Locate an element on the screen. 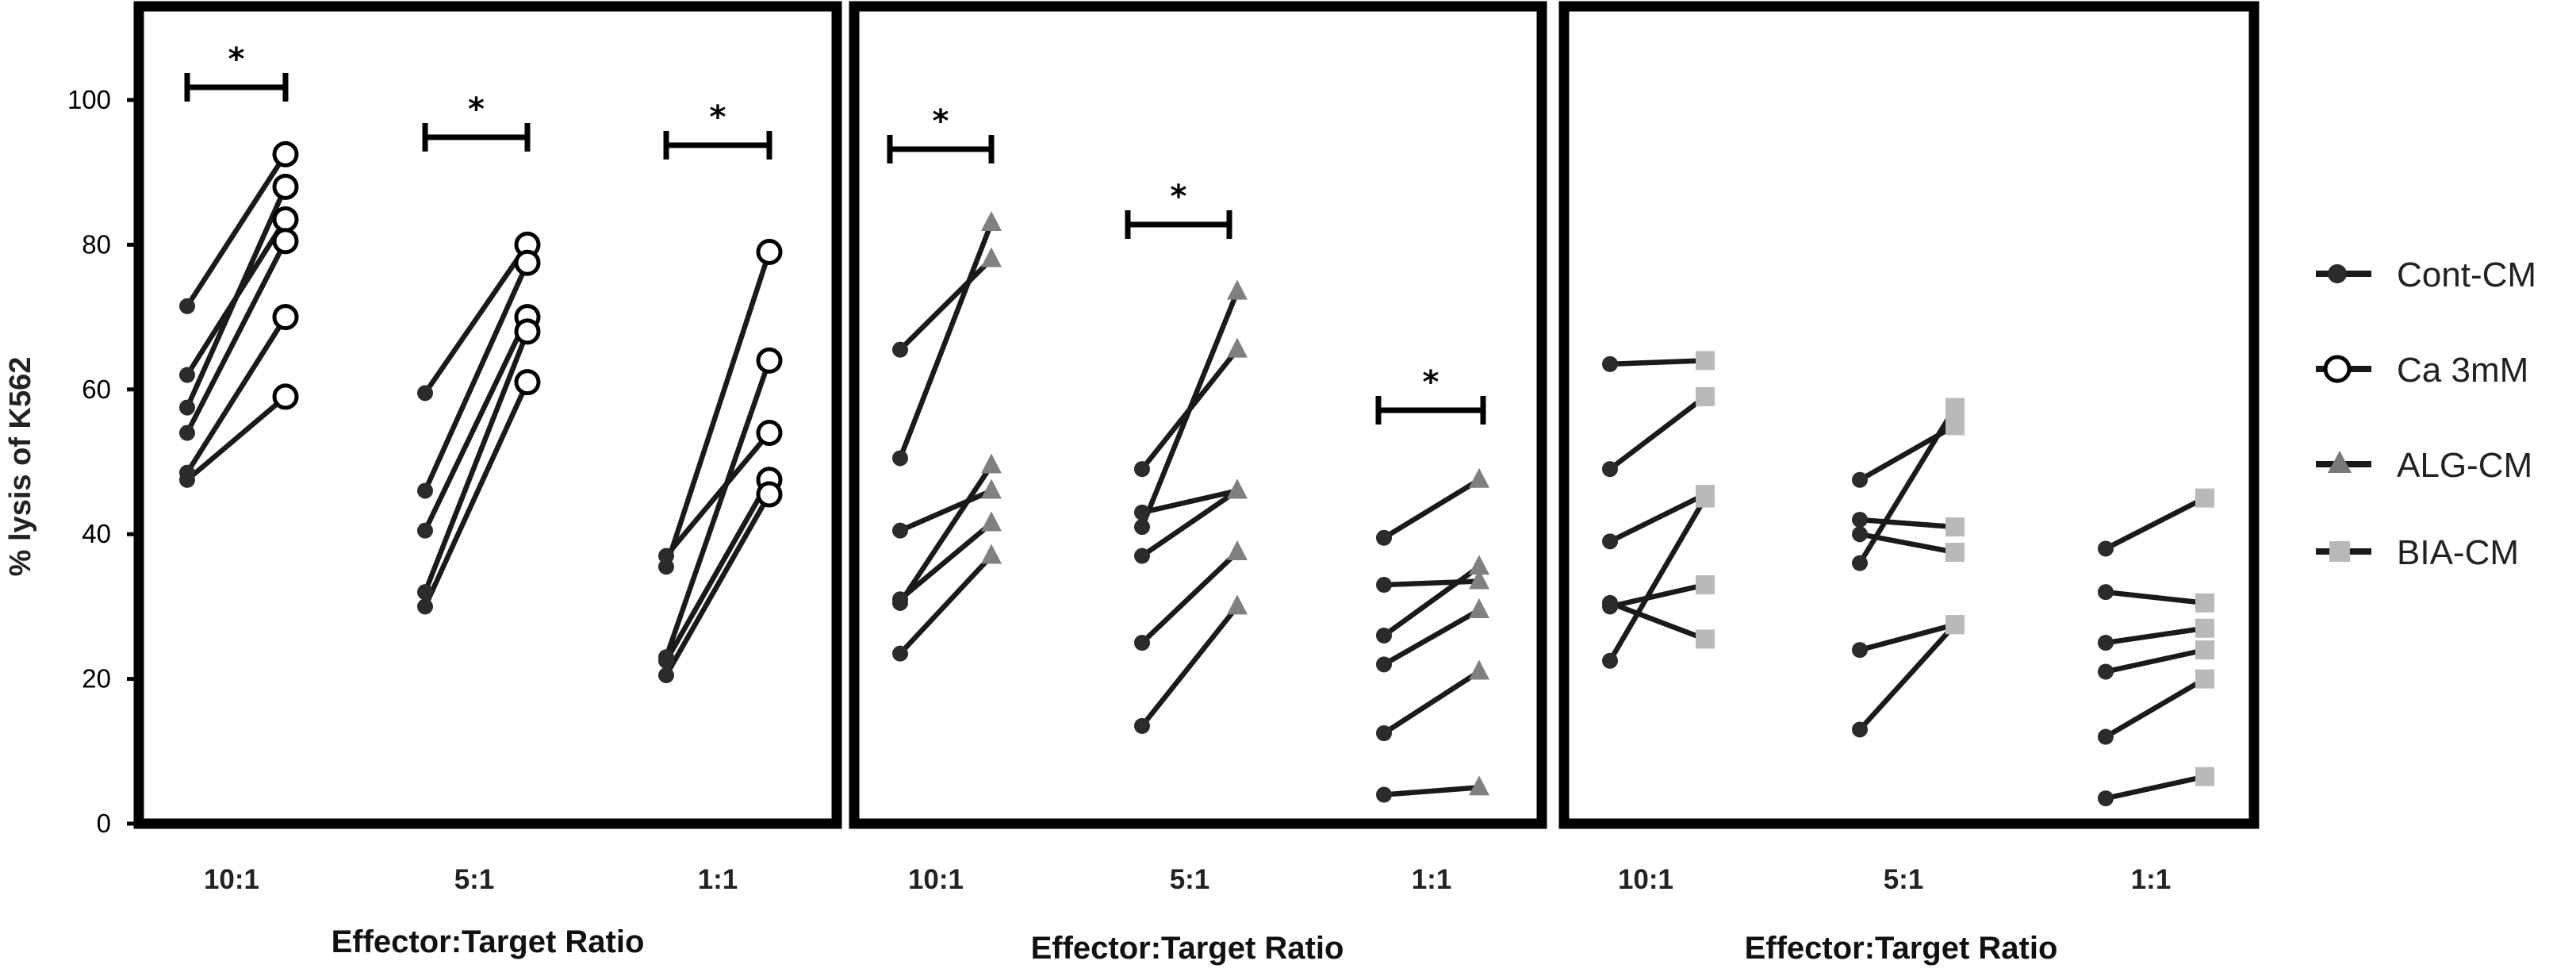  y-tick-label-40: 40 is located at coordinates (97, 533).